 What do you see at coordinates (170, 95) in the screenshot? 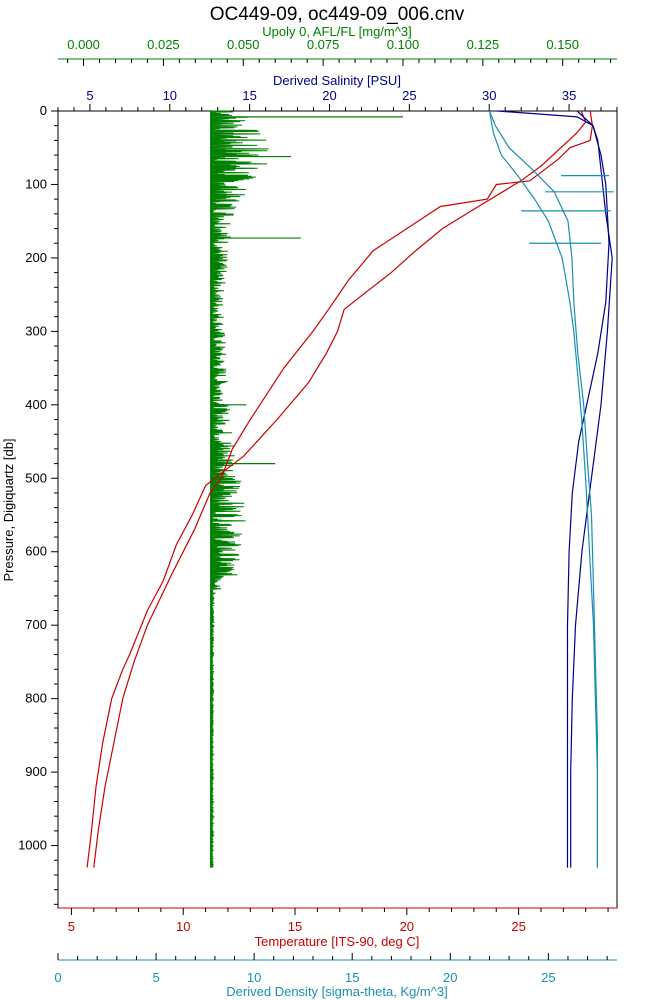
I see `salinity-tick-label: 10` at bounding box center [170, 95].